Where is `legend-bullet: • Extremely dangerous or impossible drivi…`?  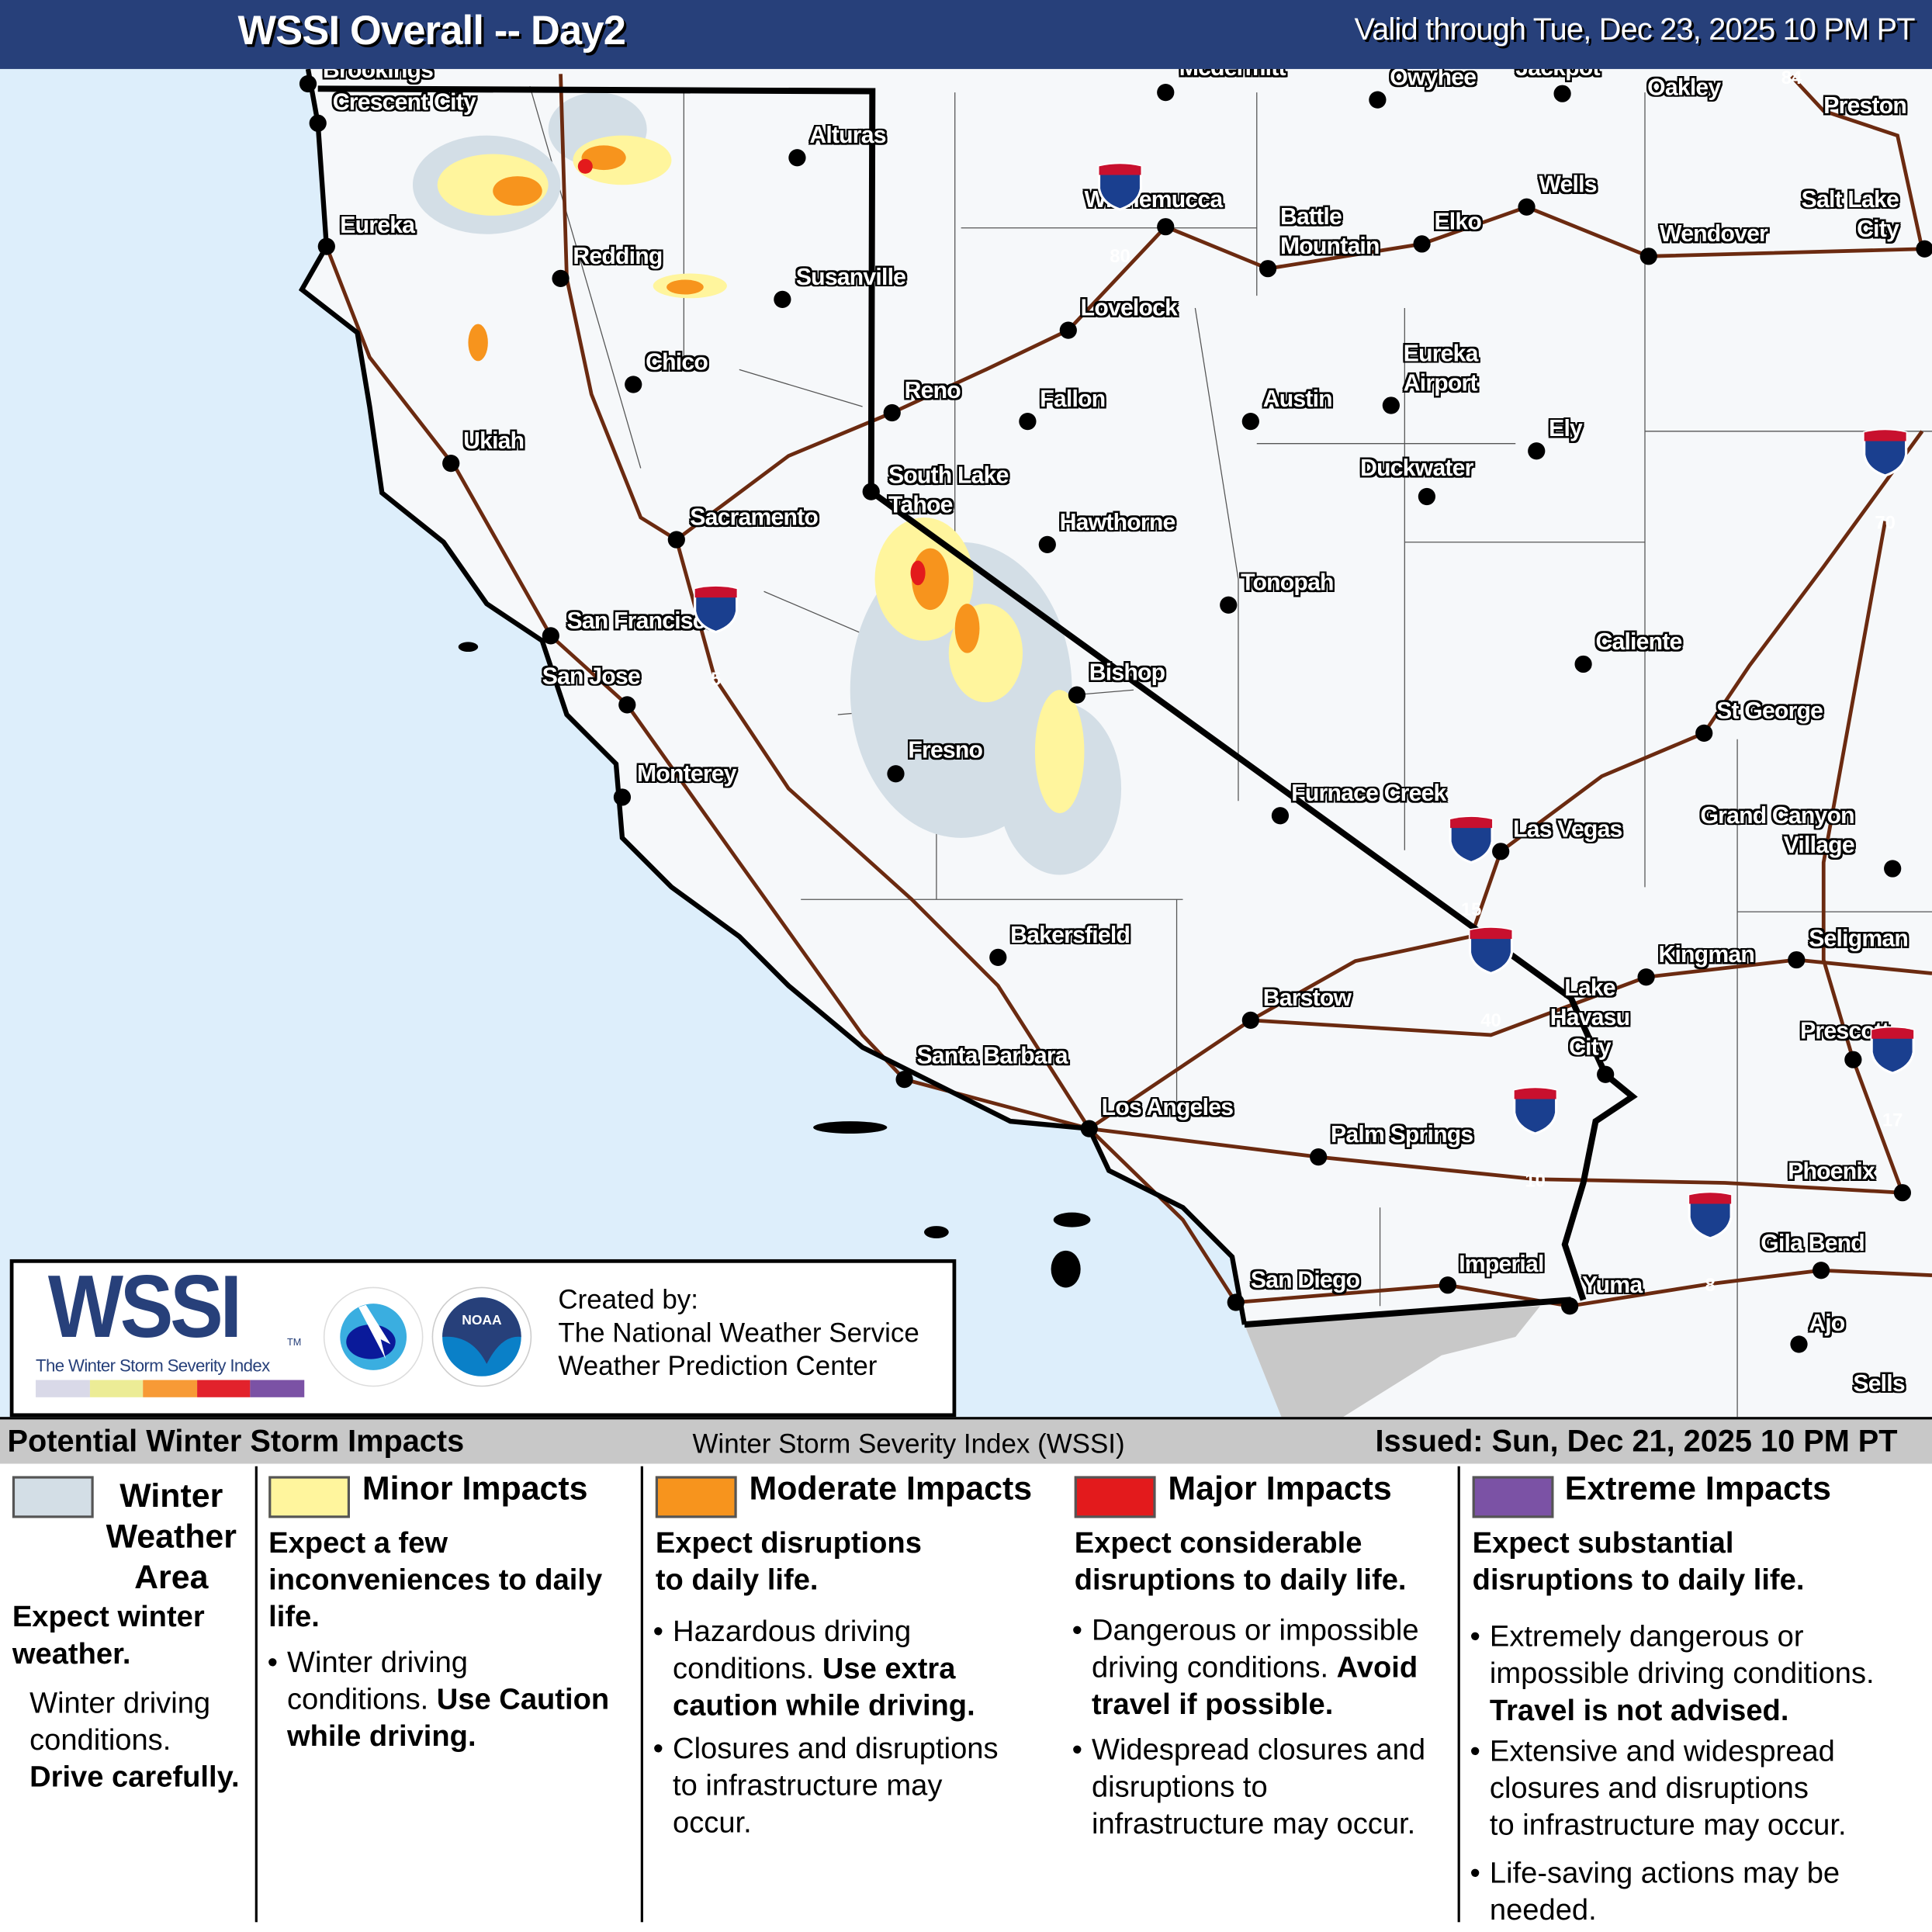
legend-bullet: • Extremely dangerous or impossible drivi… is located at coordinates (1672, 1674).